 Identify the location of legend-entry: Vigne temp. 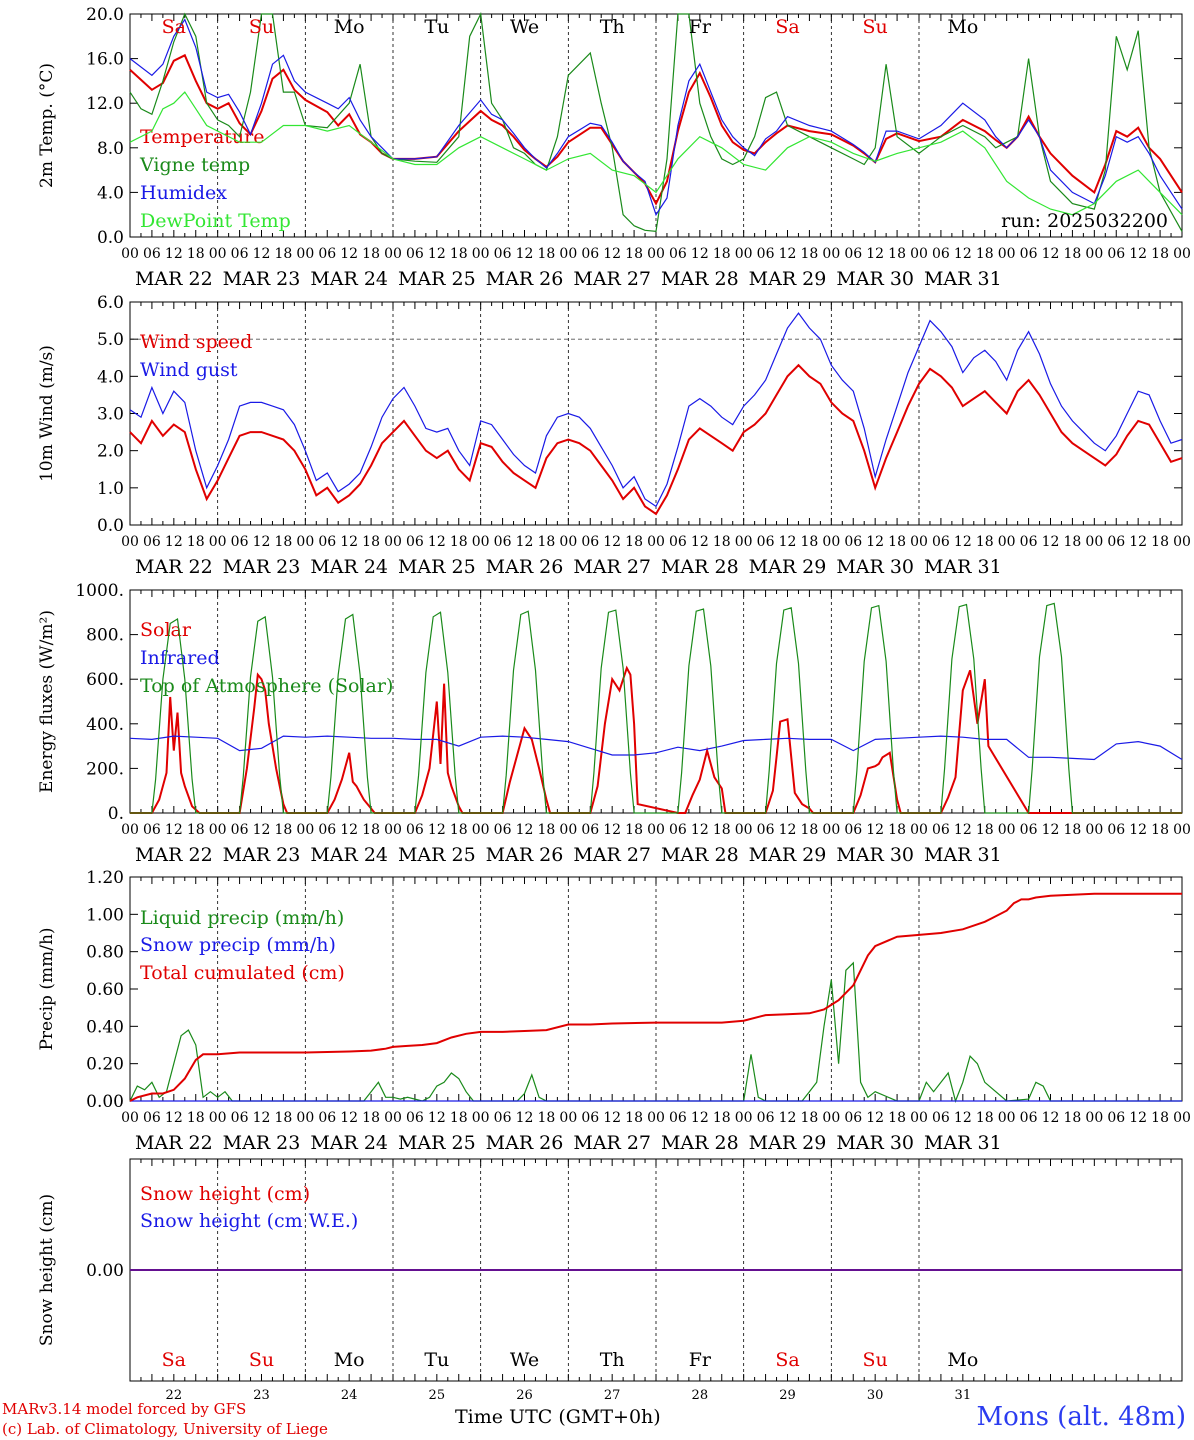
(194, 165).